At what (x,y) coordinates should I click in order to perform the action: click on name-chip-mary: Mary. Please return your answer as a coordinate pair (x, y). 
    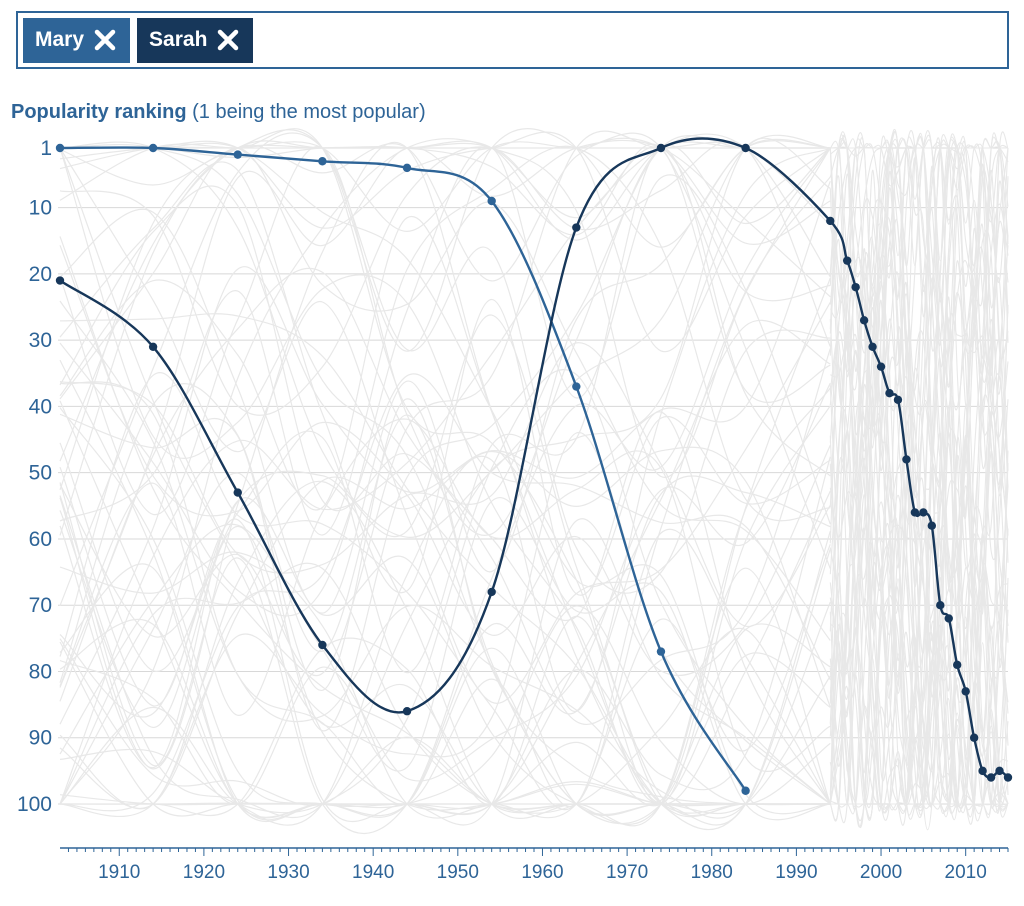
    Looking at the image, I should click on (77, 40).